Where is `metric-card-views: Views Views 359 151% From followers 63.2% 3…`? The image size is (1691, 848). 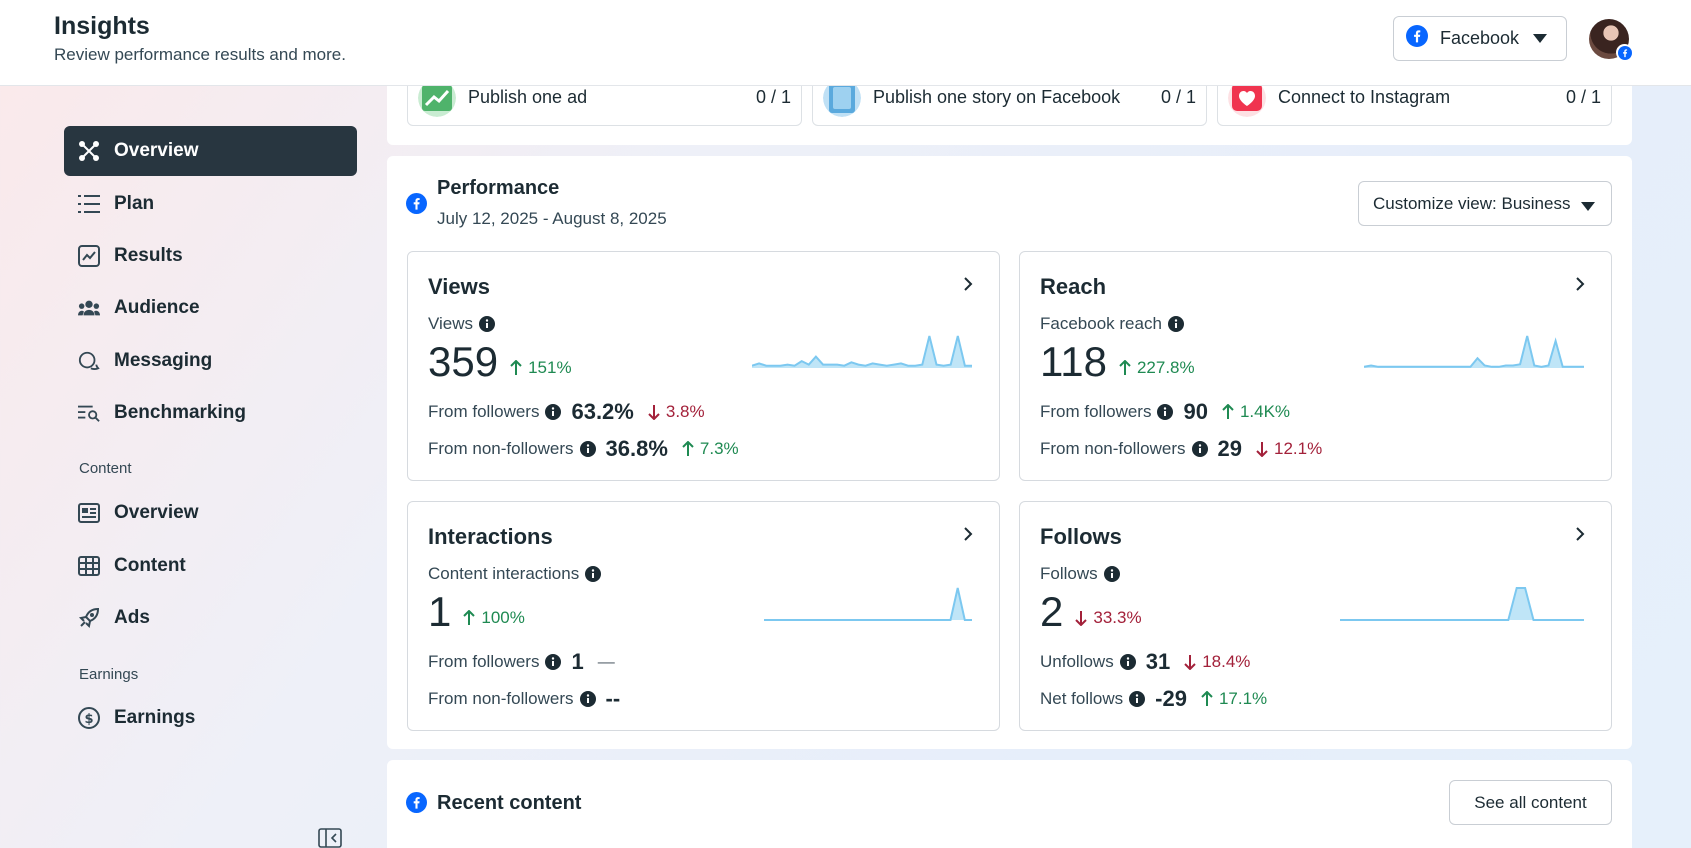
metric-card-views: Views Views 359 151% From followers 63.2% 3… is located at coordinates (703, 366).